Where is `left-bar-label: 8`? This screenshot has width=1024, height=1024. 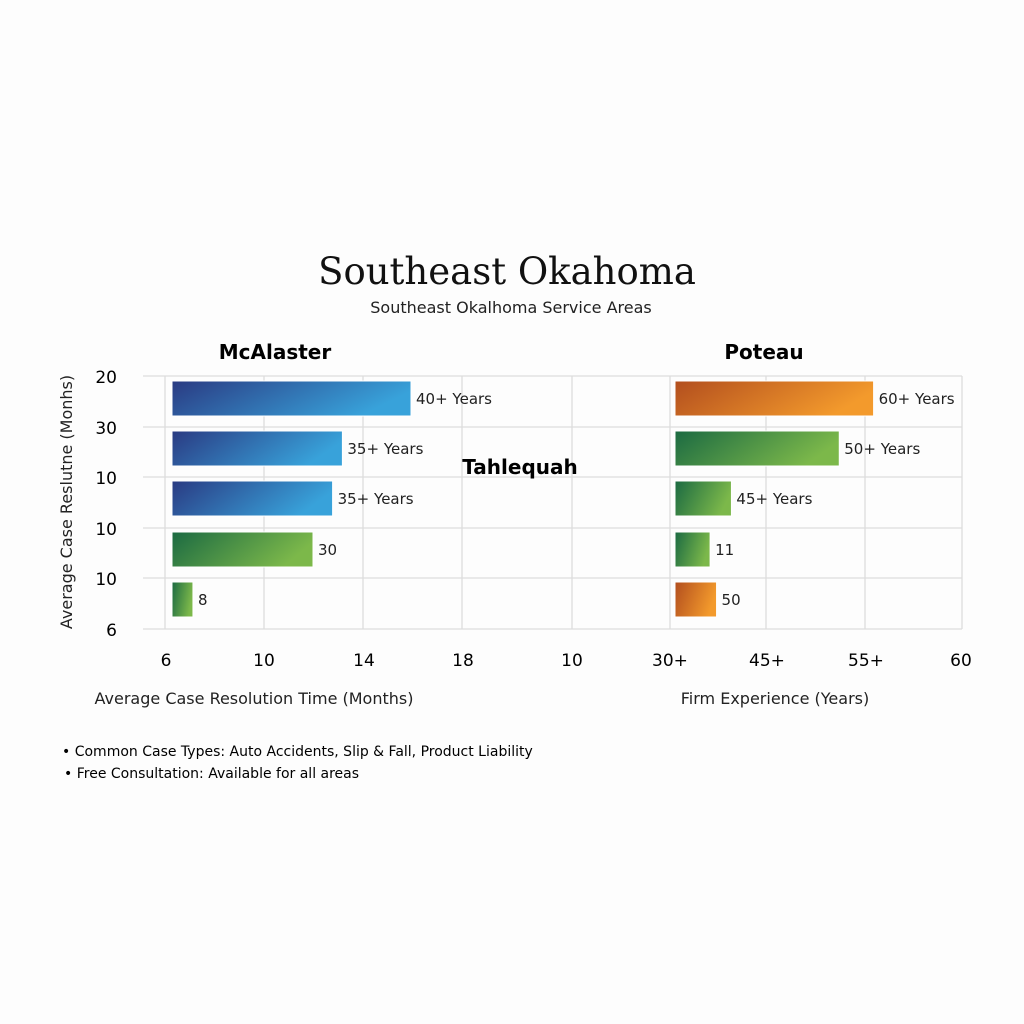 left-bar-label: 8 is located at coordinates (203, 600).